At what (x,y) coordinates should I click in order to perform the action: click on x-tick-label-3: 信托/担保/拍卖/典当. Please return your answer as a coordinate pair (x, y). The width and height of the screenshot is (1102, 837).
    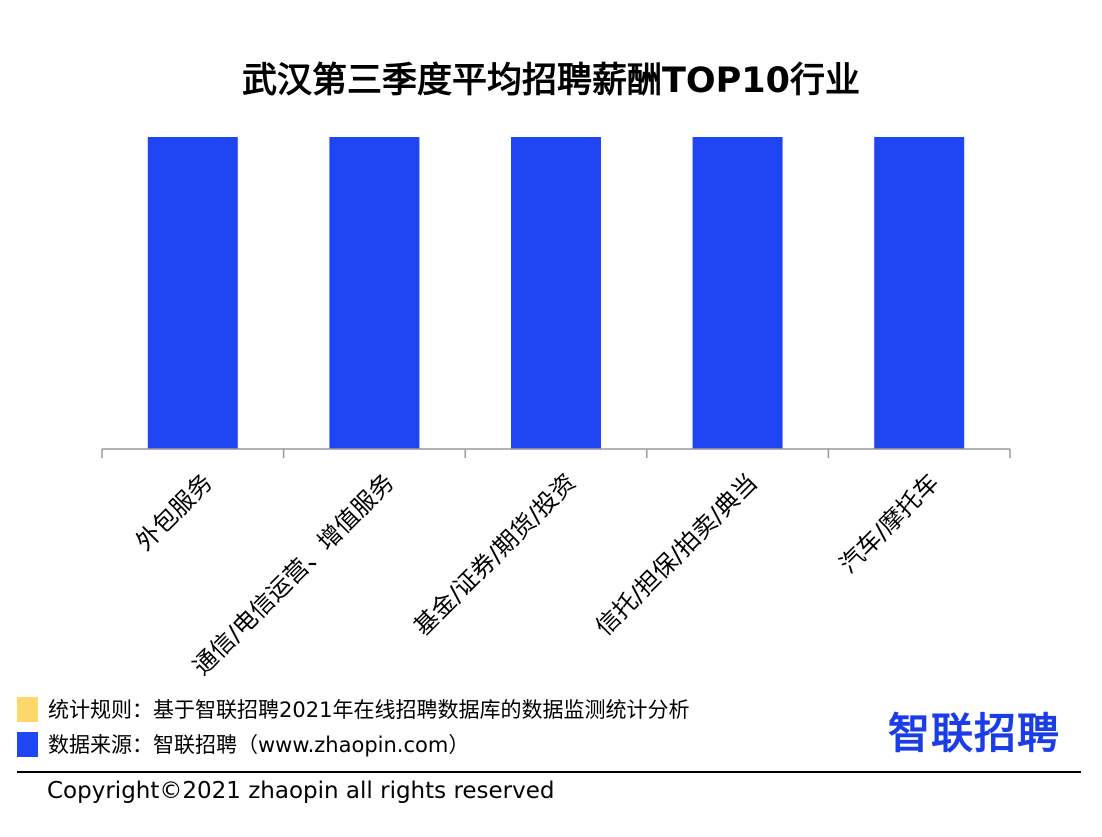
    Looking at the image, I should click on (676, 554).